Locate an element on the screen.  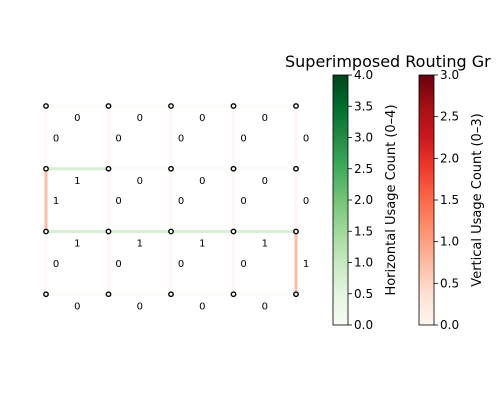
colorbar-tick-label: 4.0 is located at coordinates (363, 75).